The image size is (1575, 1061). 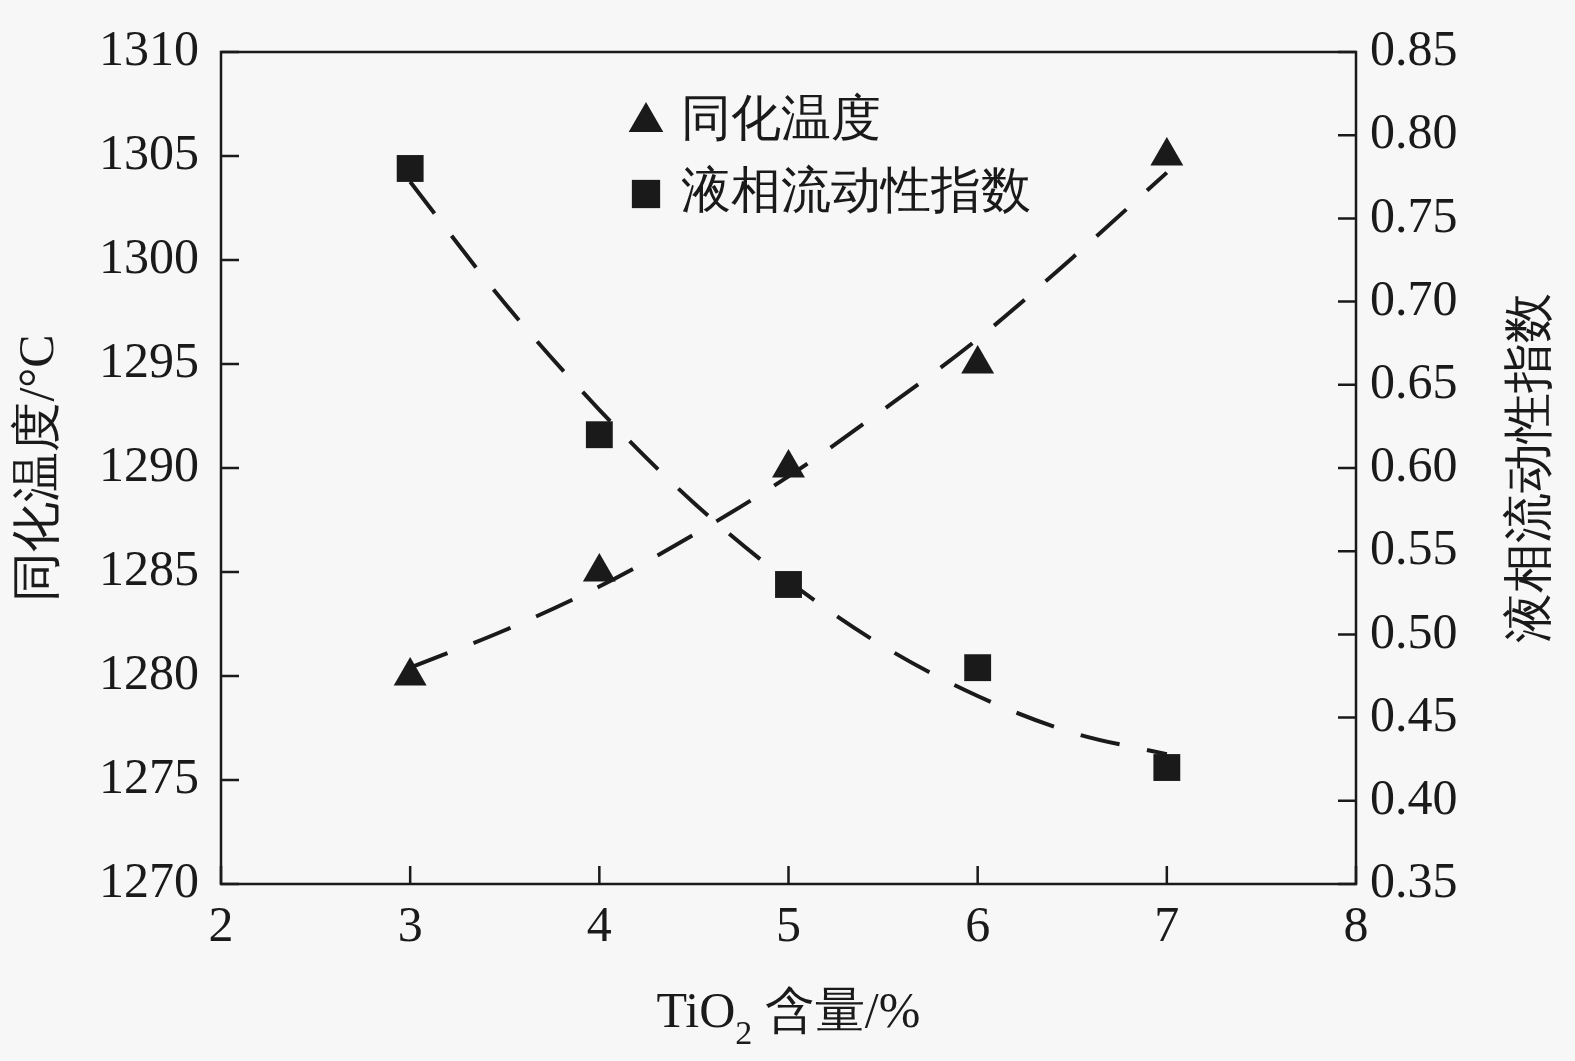 I want to click on y2-tick-label: 0.65, so click(x=1414, y=380).